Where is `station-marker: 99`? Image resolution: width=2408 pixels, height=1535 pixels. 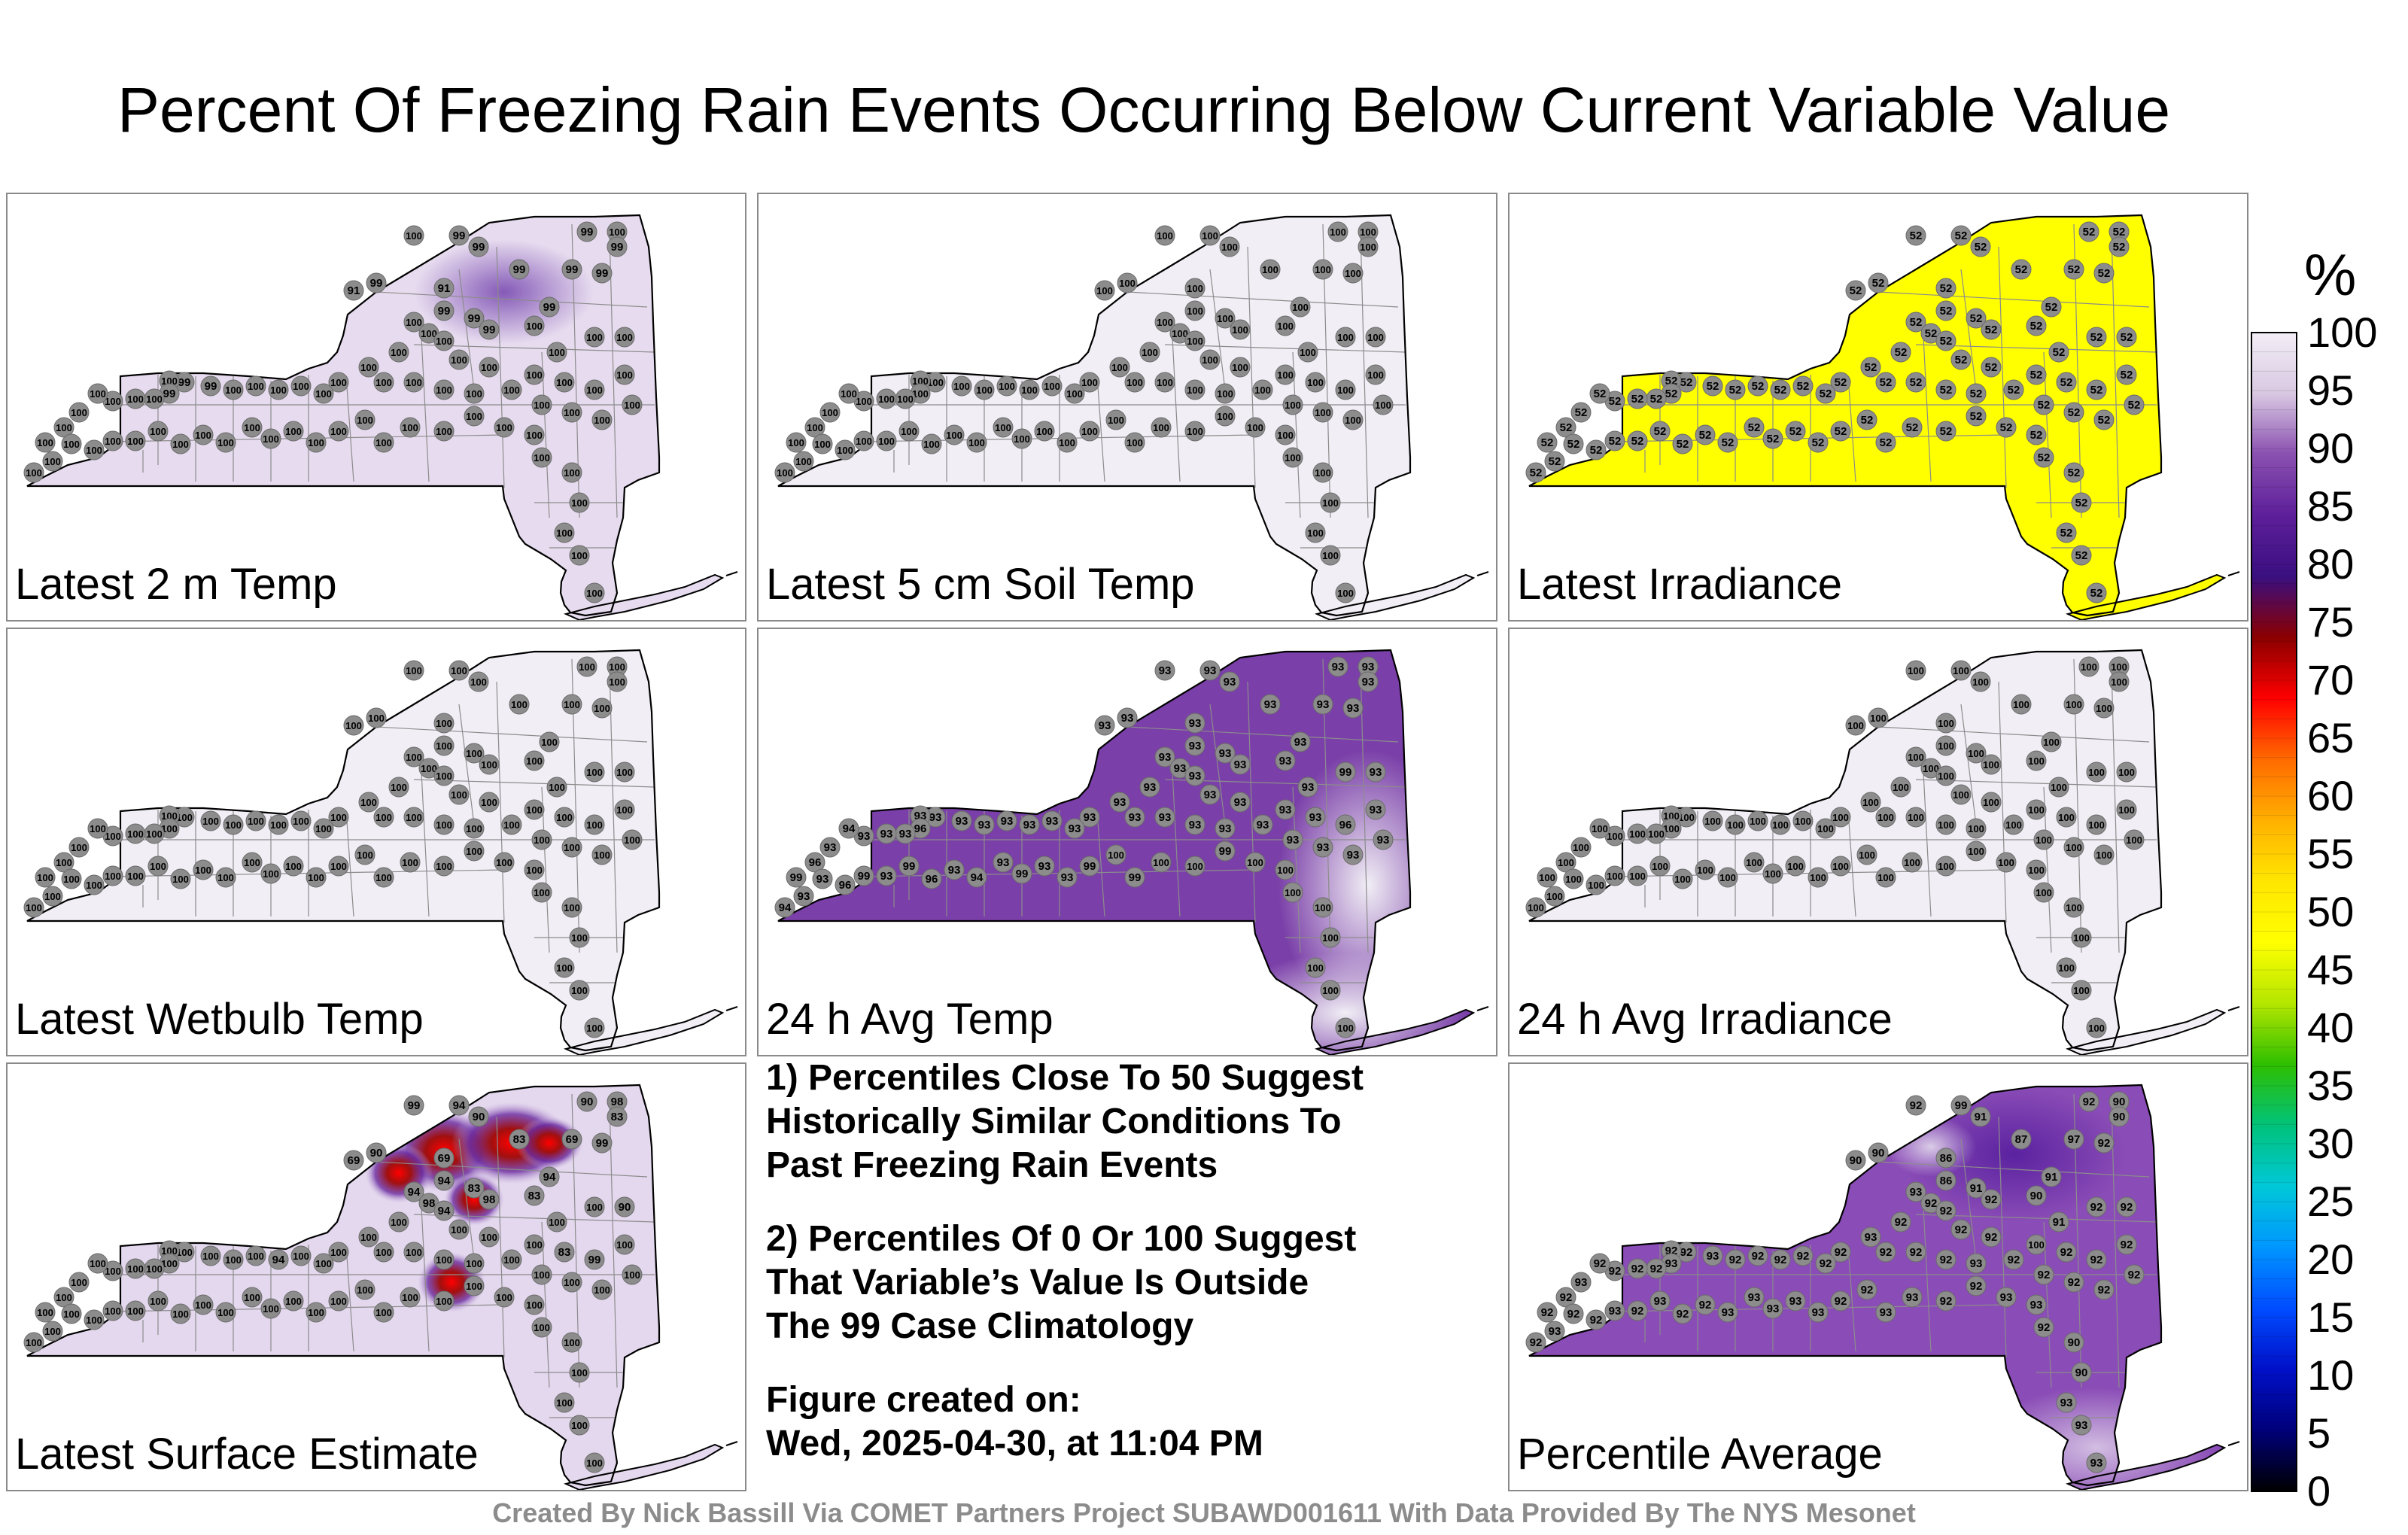 station-marker: 99 is located at coordinates (1961, 1105).